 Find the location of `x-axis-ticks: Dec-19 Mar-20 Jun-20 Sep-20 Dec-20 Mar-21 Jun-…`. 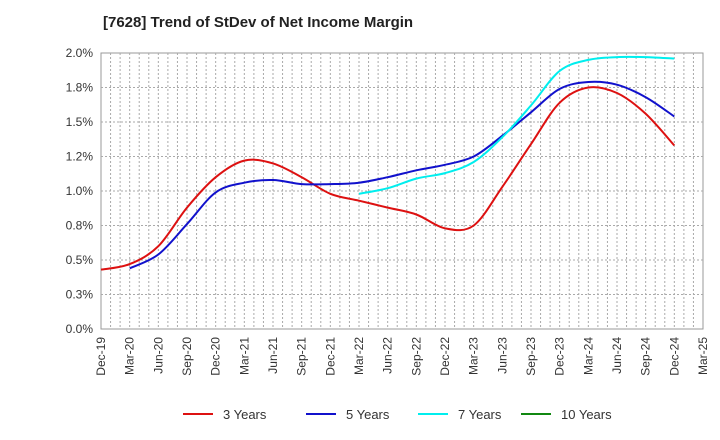

x-axis-ticks: Dec-19 Mar-20 Jun-20 Sep-20 Dec-20 Mar-21 Jun-… is located at coordinates (402, 356).